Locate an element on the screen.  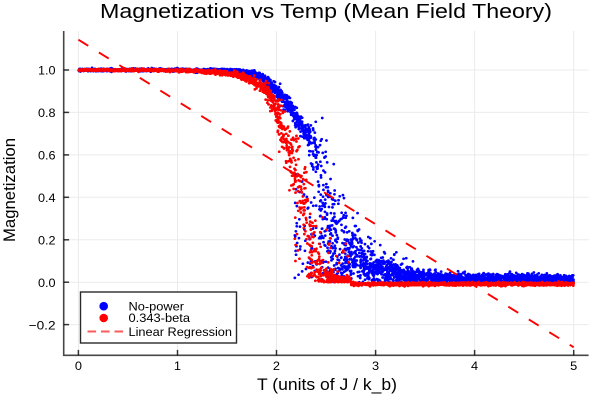
svg-text: 2 is located at coordinates (276, 366).